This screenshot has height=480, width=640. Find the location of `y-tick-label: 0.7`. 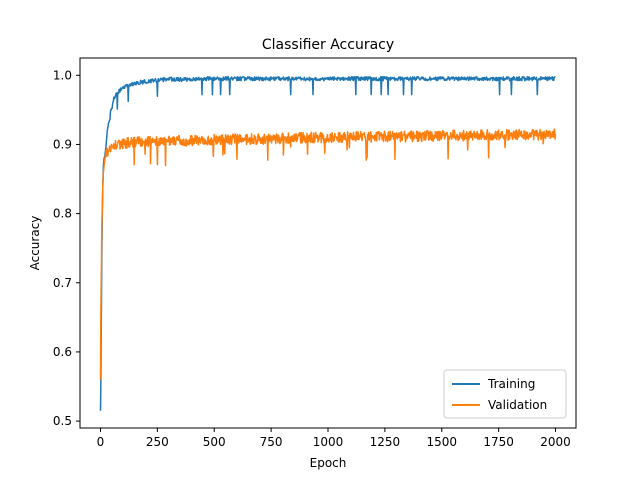

y-tick-label: 0.7 is located at coordinates (62, 283).